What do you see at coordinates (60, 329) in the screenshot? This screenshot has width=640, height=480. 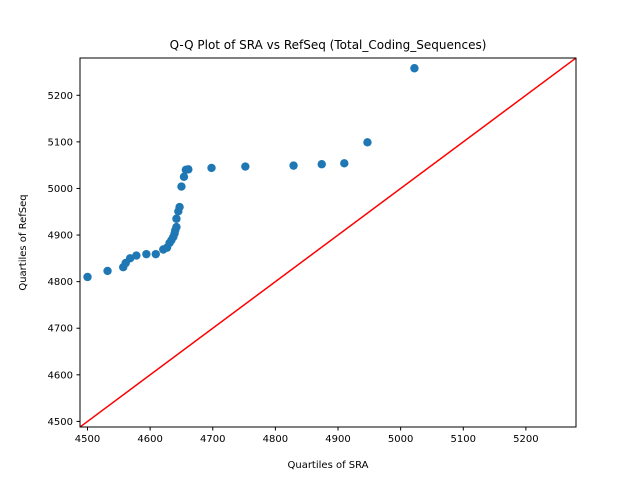 I see `y-tick-label: 4700` at bounding box center [60, 329].